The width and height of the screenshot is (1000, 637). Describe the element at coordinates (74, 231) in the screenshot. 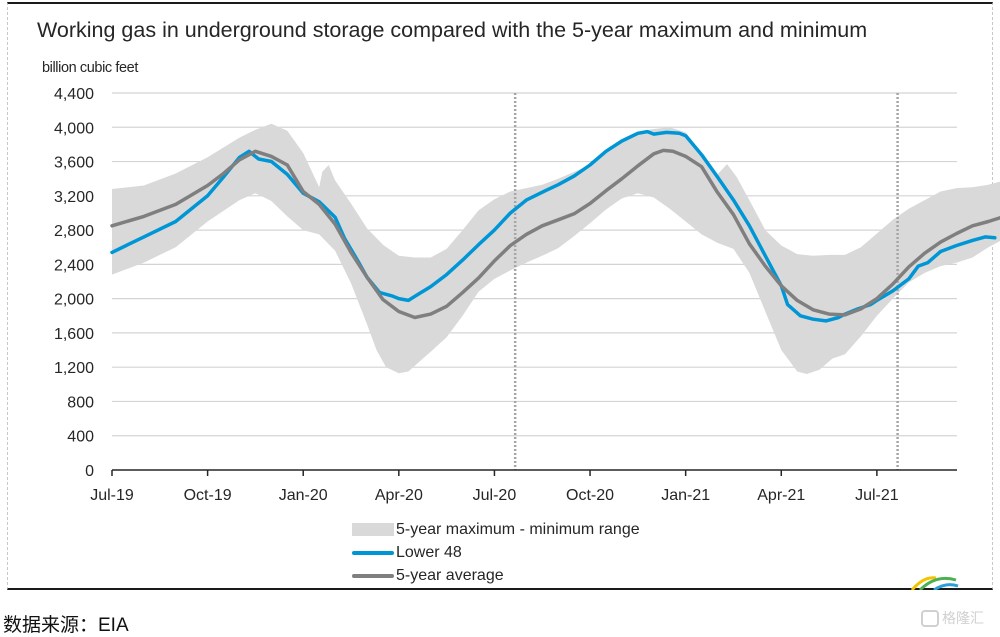

I see `y-tick-label: 2,800` at that location.